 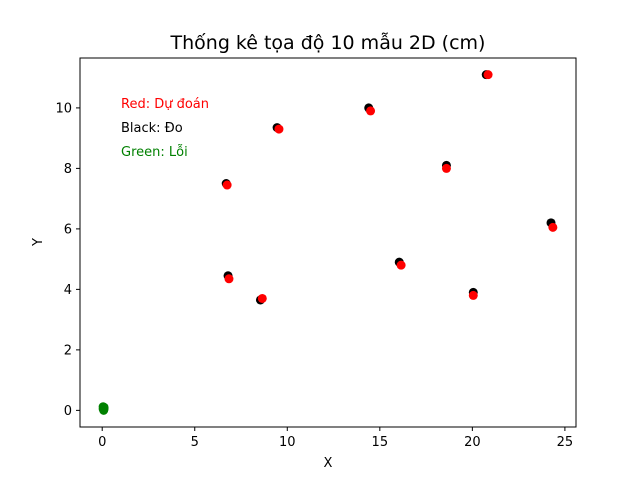 What do you see at coordinates (63, 108) in the screenshot?
I see `y-tick-label: 10` at bounding box center [63, 108].